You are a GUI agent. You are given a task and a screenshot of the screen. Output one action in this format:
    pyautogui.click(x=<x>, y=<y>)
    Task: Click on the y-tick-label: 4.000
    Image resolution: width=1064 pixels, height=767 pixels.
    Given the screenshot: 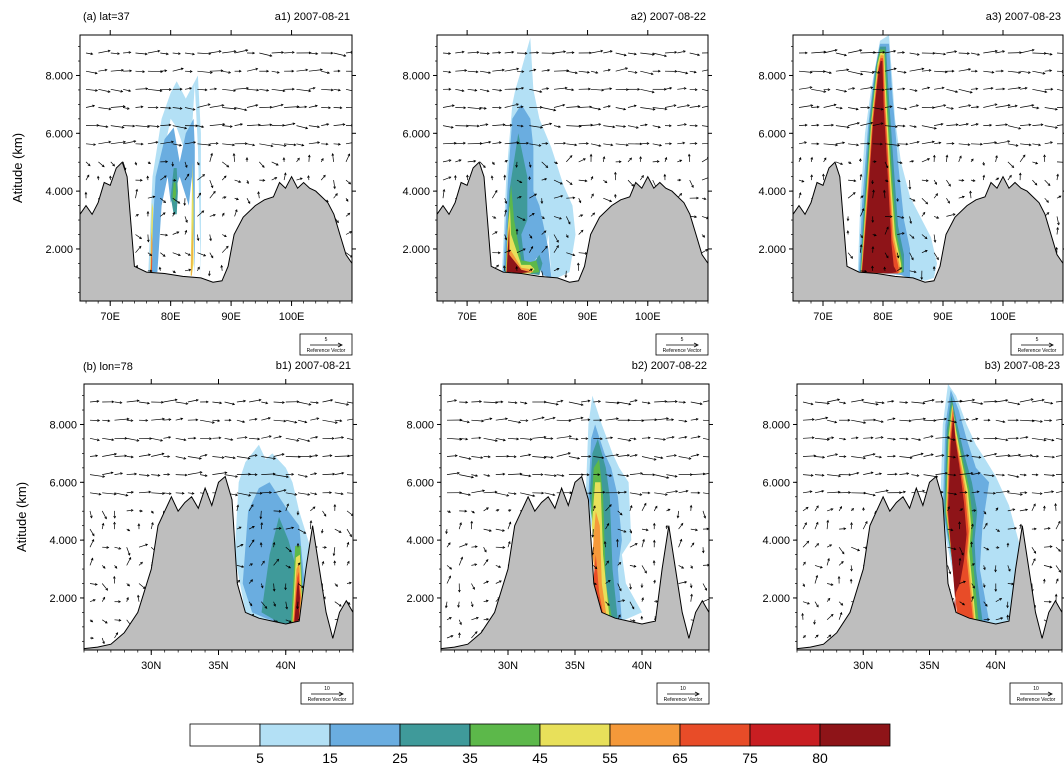 What is the action you would take?
    pyautogui.click(x=416, y=192)
    